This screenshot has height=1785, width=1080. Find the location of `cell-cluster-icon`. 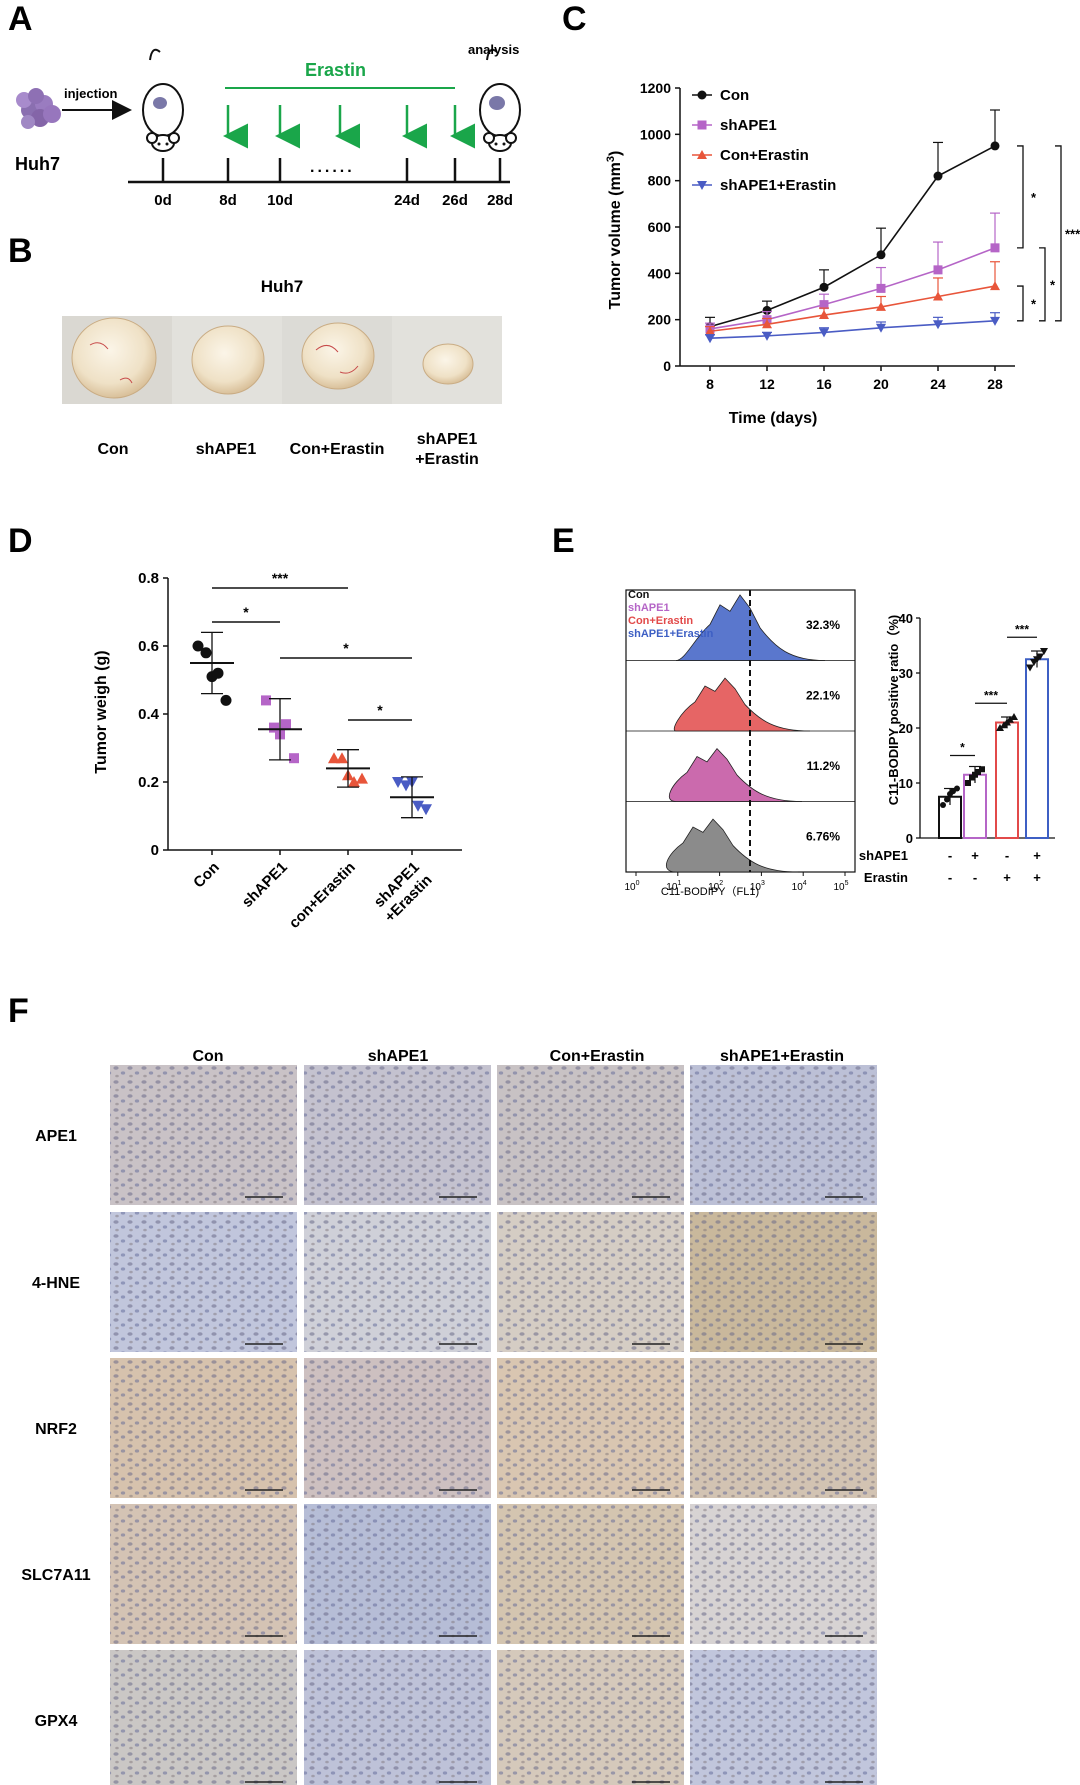

cell-cluster-icon is located at coordinates (38, 108).